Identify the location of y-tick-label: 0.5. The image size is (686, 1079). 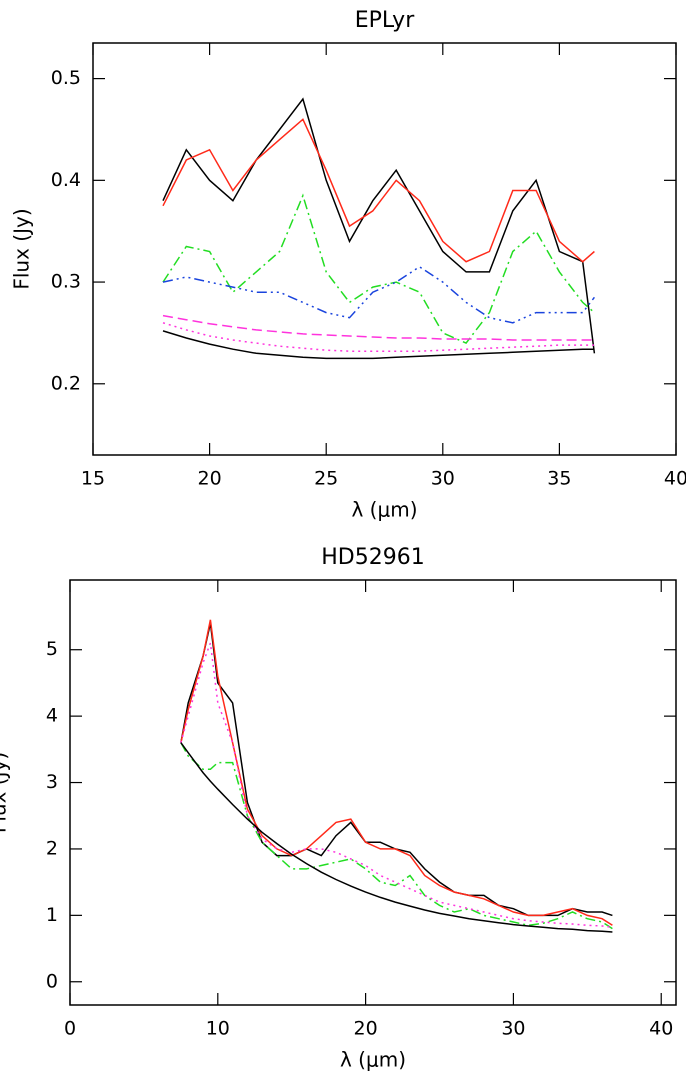
(66, 78).